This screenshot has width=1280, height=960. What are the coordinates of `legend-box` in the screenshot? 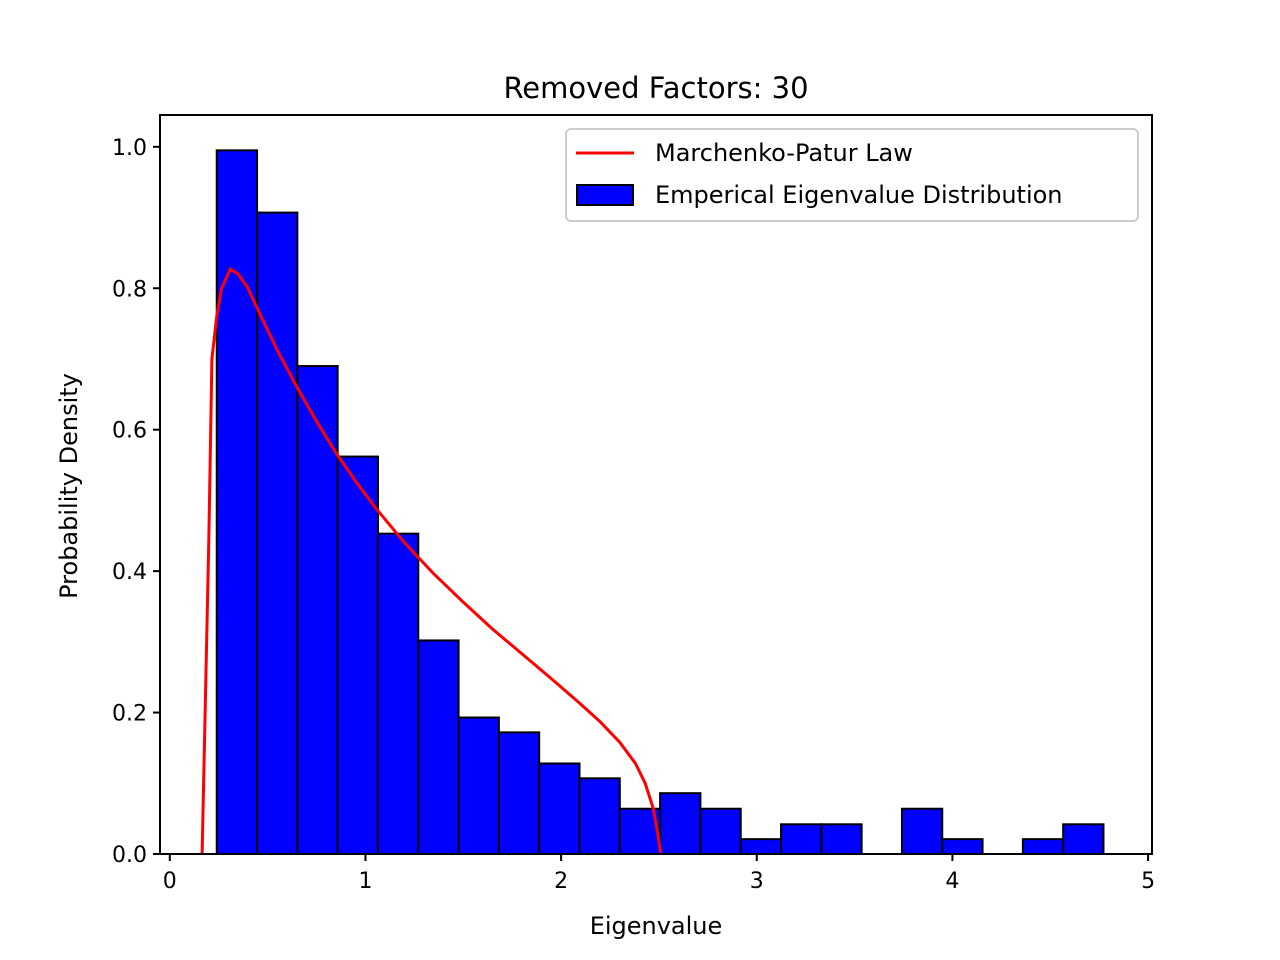 It's located at (852, 175).